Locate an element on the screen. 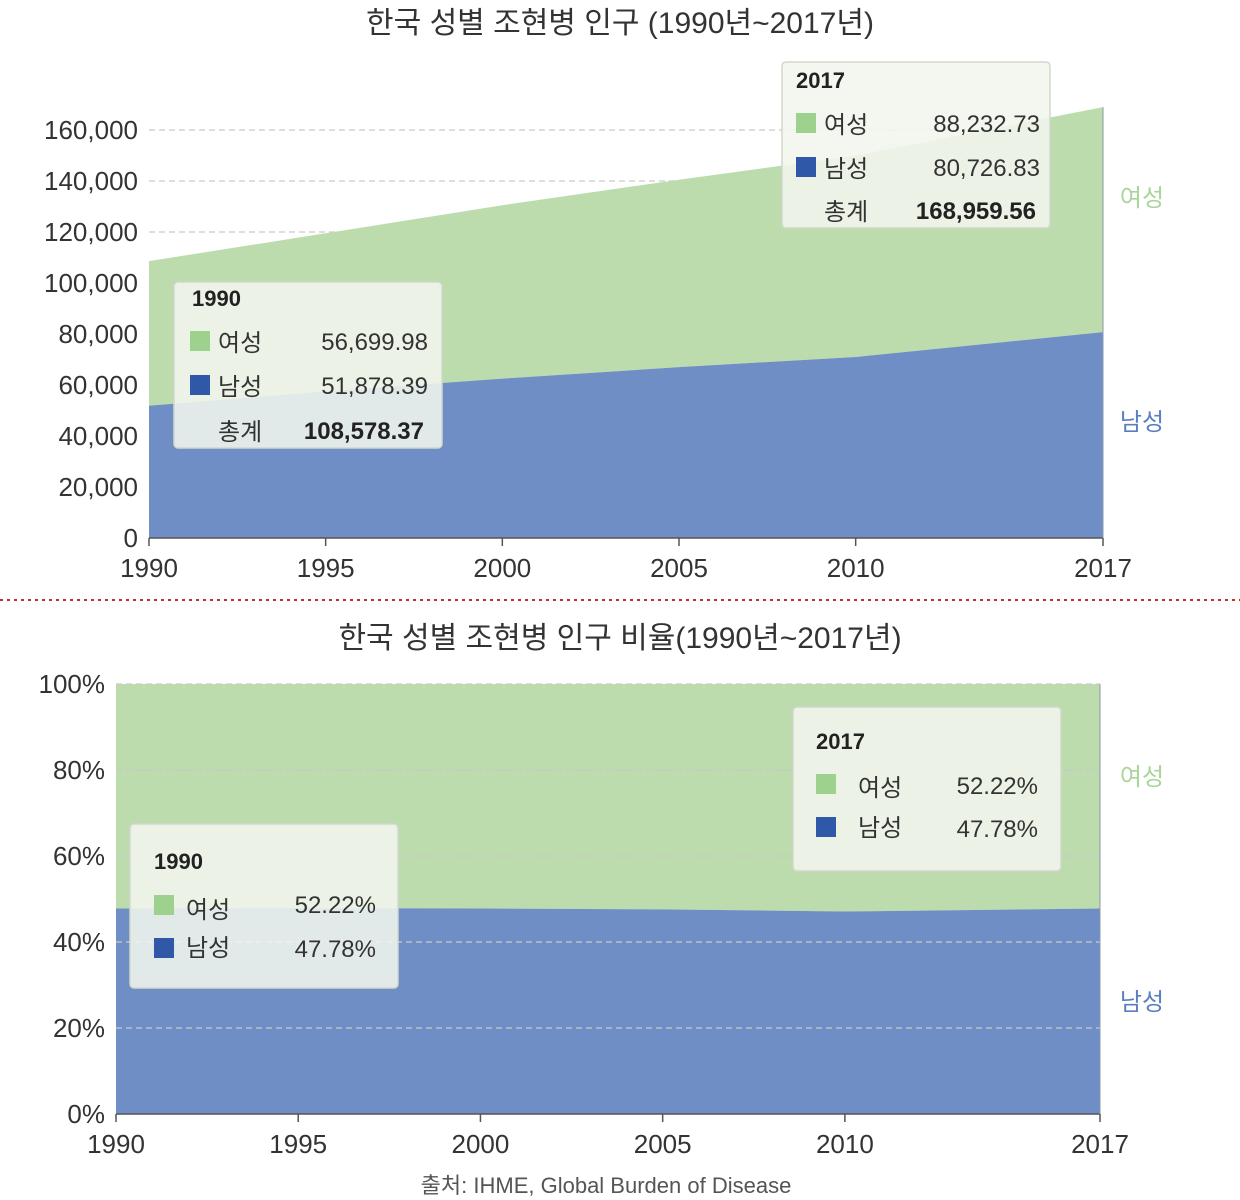 The image size is (1240, 1200). tooltip-male-value: 80,726.83 is located at coordinates (986, 168).